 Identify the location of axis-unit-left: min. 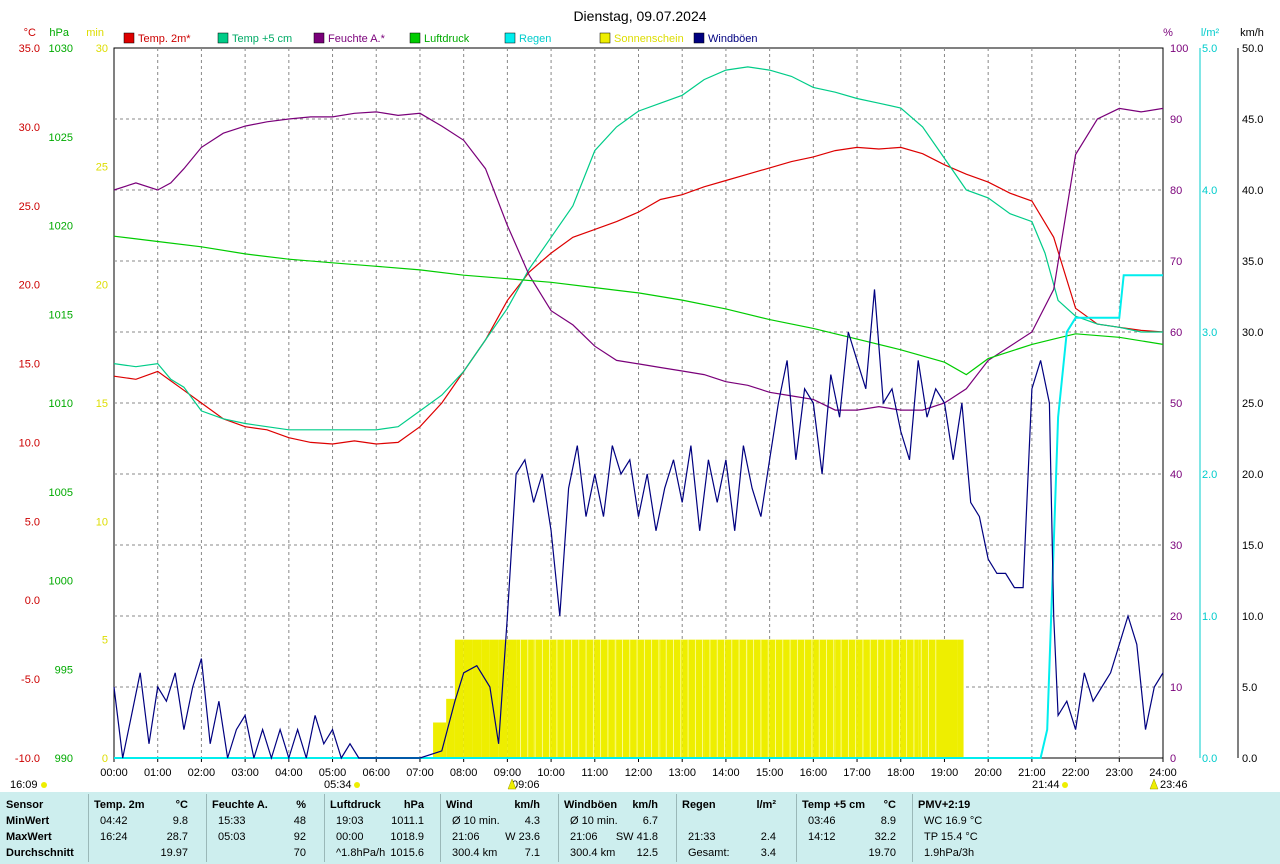
(95, 33).